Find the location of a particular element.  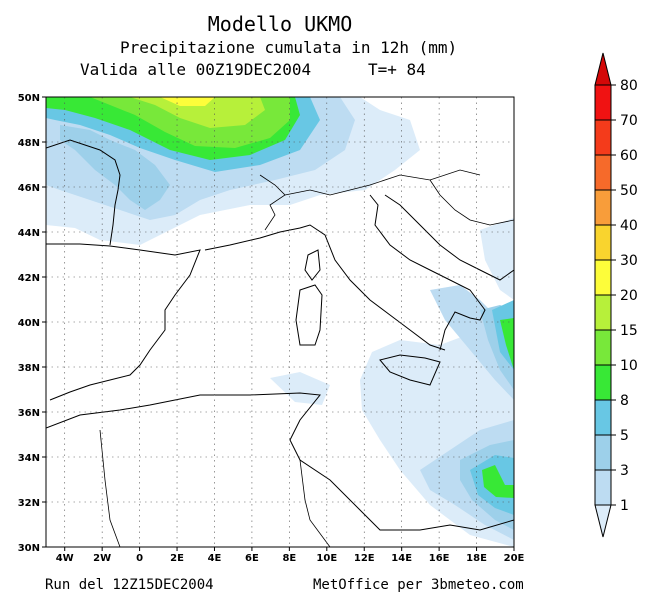

lon-tick-label: 14E is located at coordinates (401, 558).